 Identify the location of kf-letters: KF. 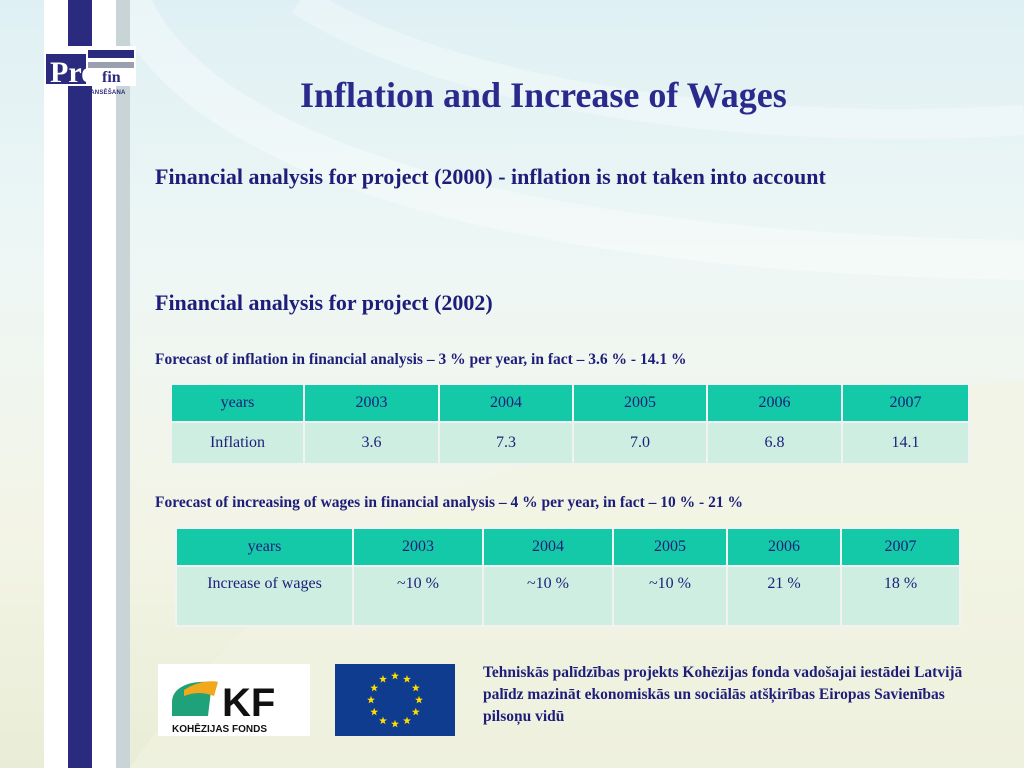
(248, 703).